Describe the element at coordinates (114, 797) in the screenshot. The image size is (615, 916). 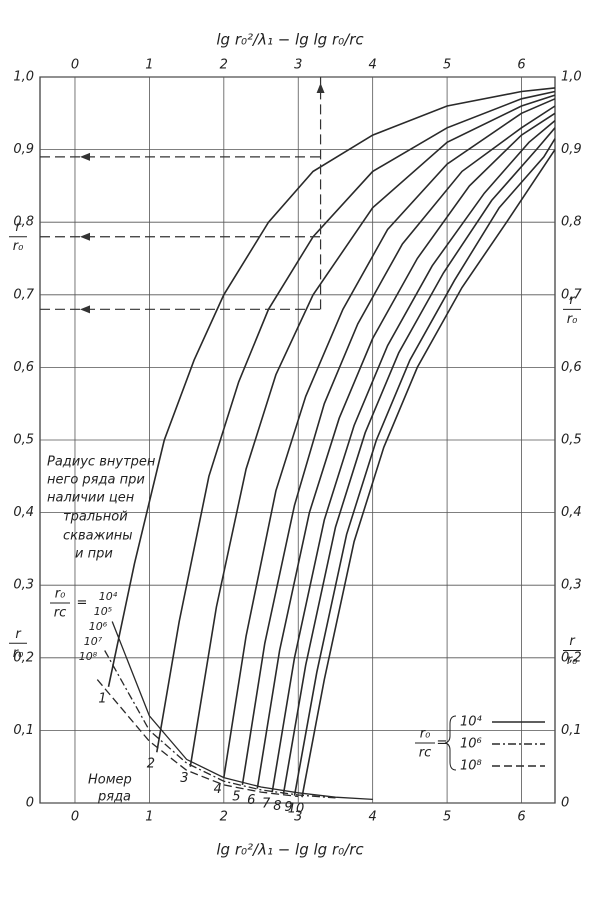
I see `row-caption: ряда` at that location.